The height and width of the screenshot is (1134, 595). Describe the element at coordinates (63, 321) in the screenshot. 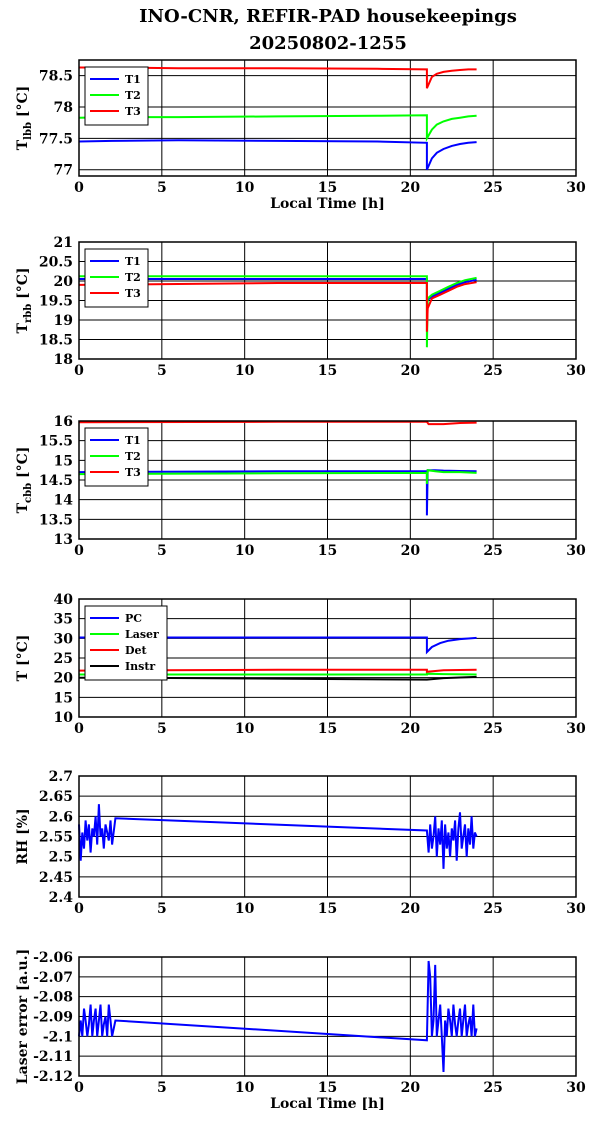

I see `y-tick-label: 19` at that location.